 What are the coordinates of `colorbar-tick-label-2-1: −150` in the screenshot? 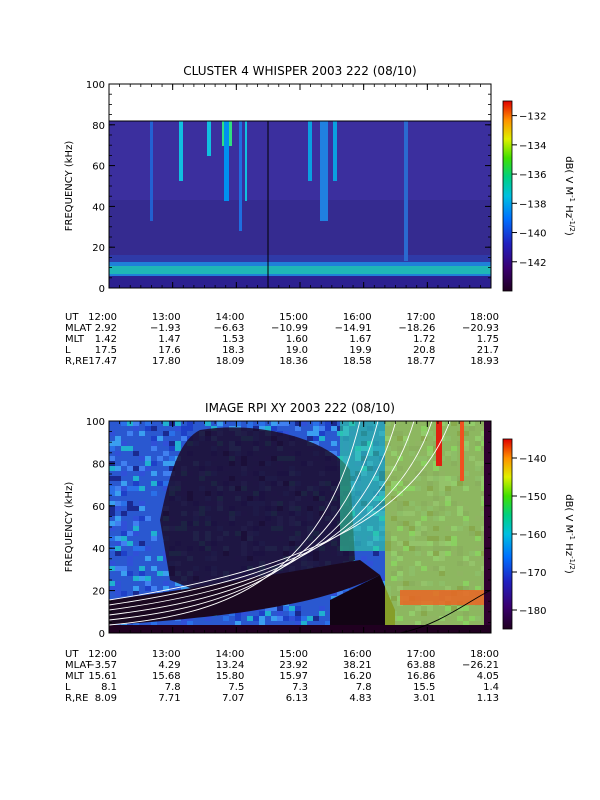 It's located at (532, 497).